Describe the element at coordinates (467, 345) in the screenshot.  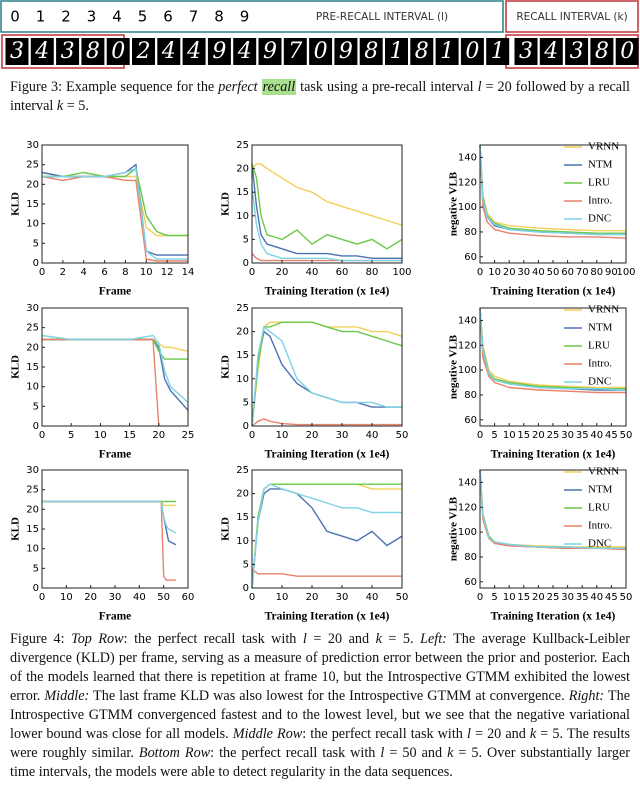
I see `y-tick-label: 120` at that location.